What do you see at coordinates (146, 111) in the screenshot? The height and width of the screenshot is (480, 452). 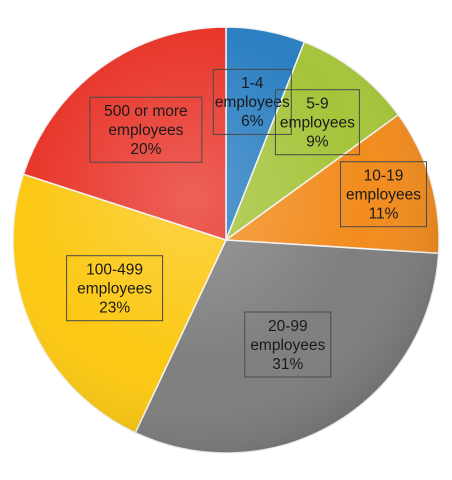 I see `data-label-line: 500 or more` at bounding box center [146, 111].